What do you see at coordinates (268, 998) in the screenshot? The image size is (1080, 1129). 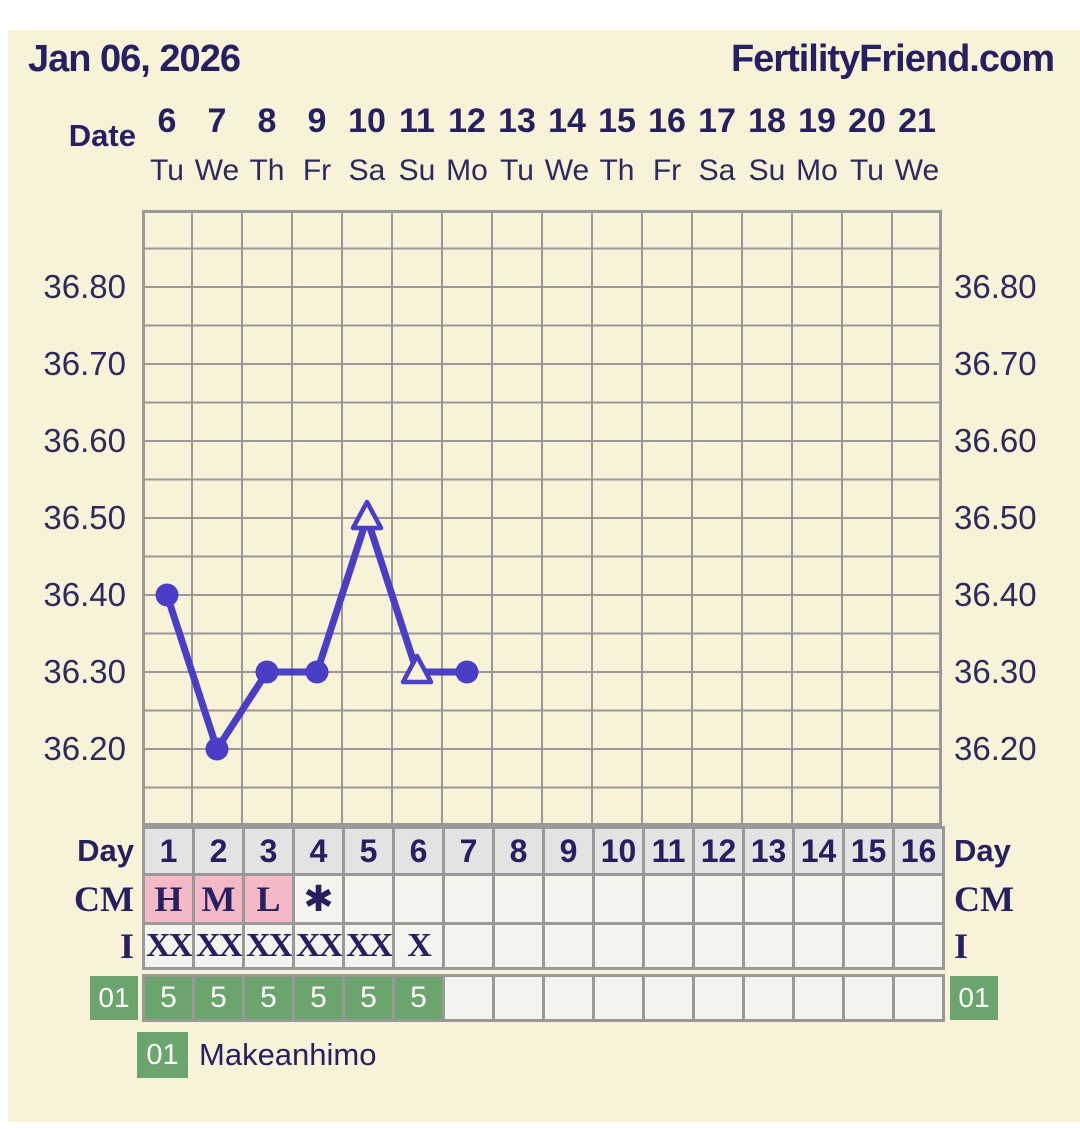 I see `cycle-score-cell-day-3: 5` at bounding box center [268, 998].